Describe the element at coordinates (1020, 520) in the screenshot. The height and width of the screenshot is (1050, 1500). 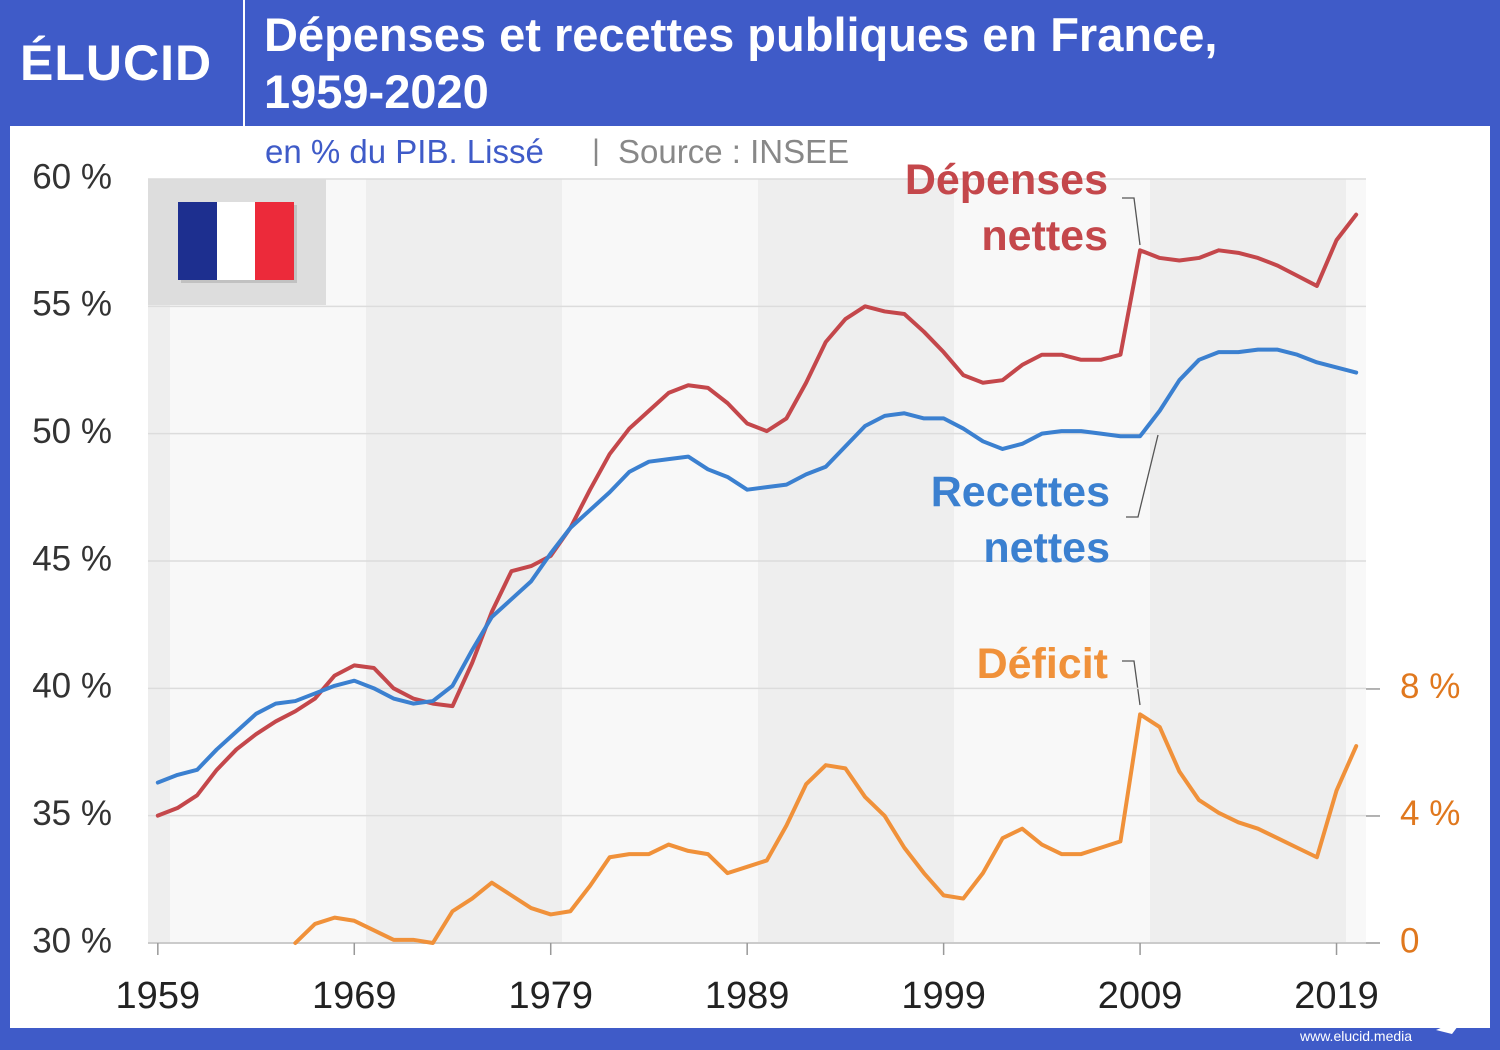
I see `series-label: Recettes nettes` at that location.